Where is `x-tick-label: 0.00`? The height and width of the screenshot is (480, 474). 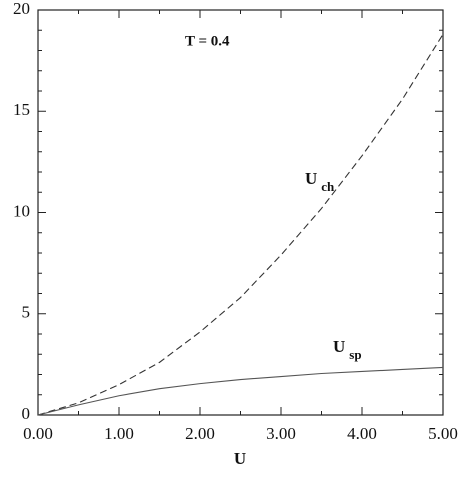
x-tick-label: 0.00 is located at coordinates (38, 433).